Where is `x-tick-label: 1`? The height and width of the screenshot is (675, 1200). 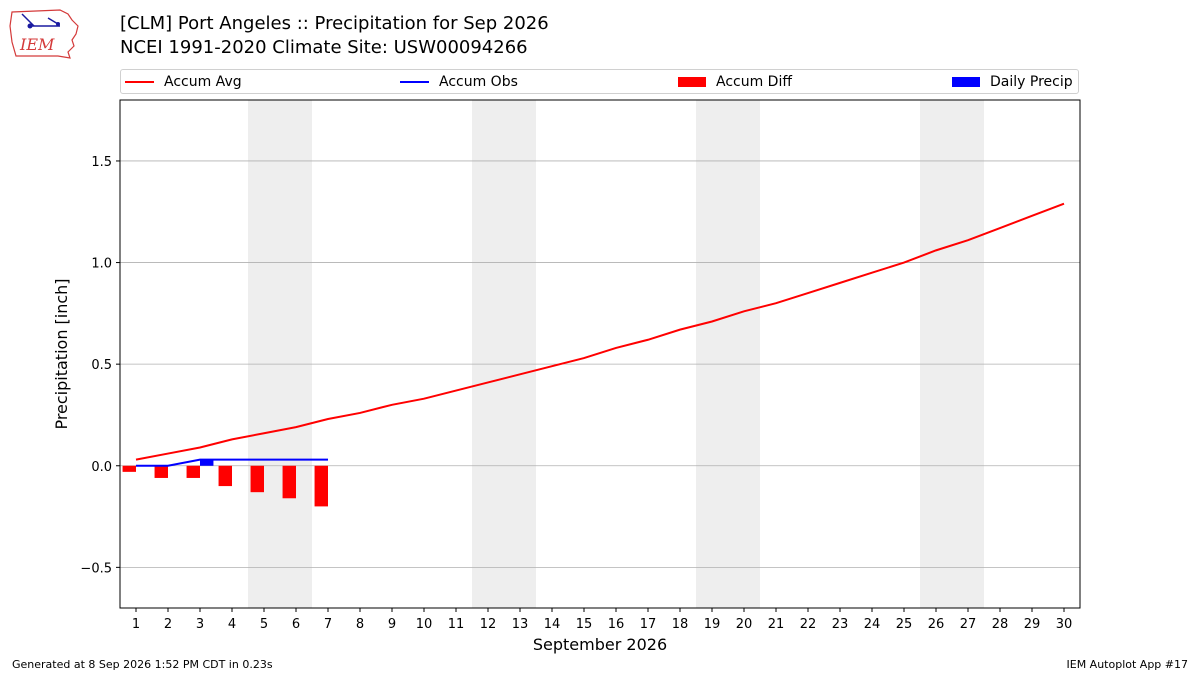
x-tick-label: 1 is located at coordinates (136, 624).